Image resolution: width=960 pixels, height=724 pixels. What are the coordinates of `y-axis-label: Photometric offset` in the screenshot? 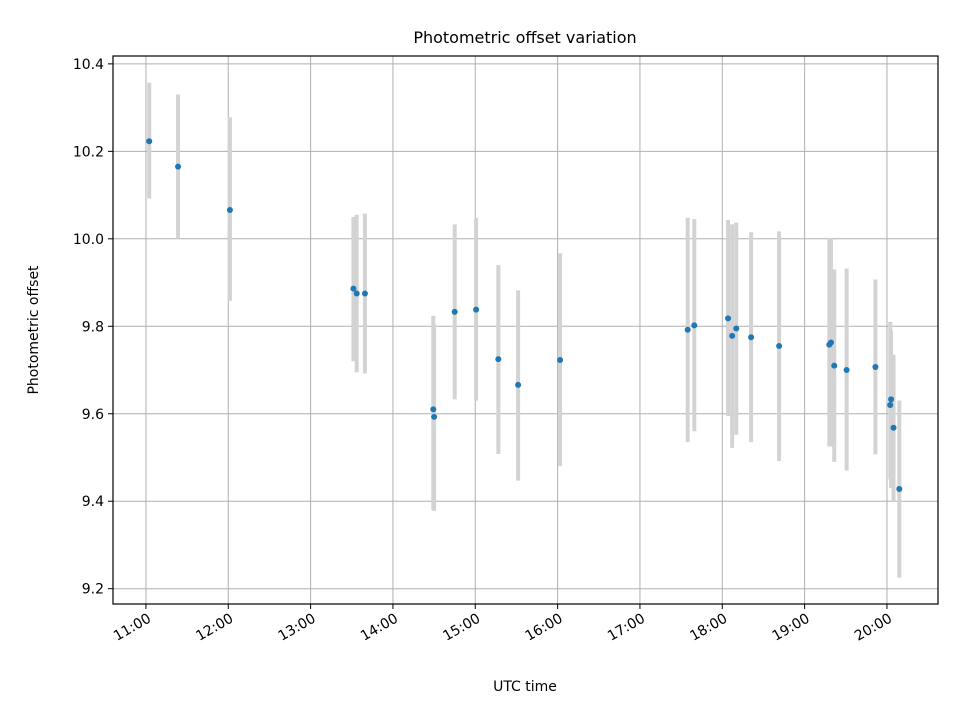 It's located at (34, 330).